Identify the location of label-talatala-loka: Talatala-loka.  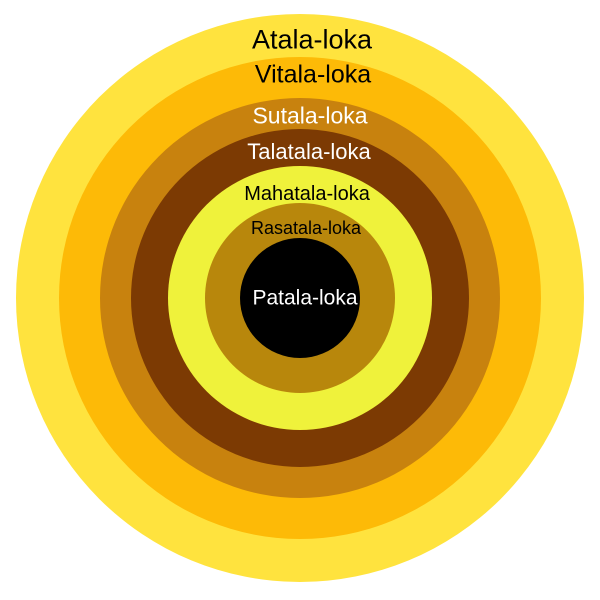
(309, 151).